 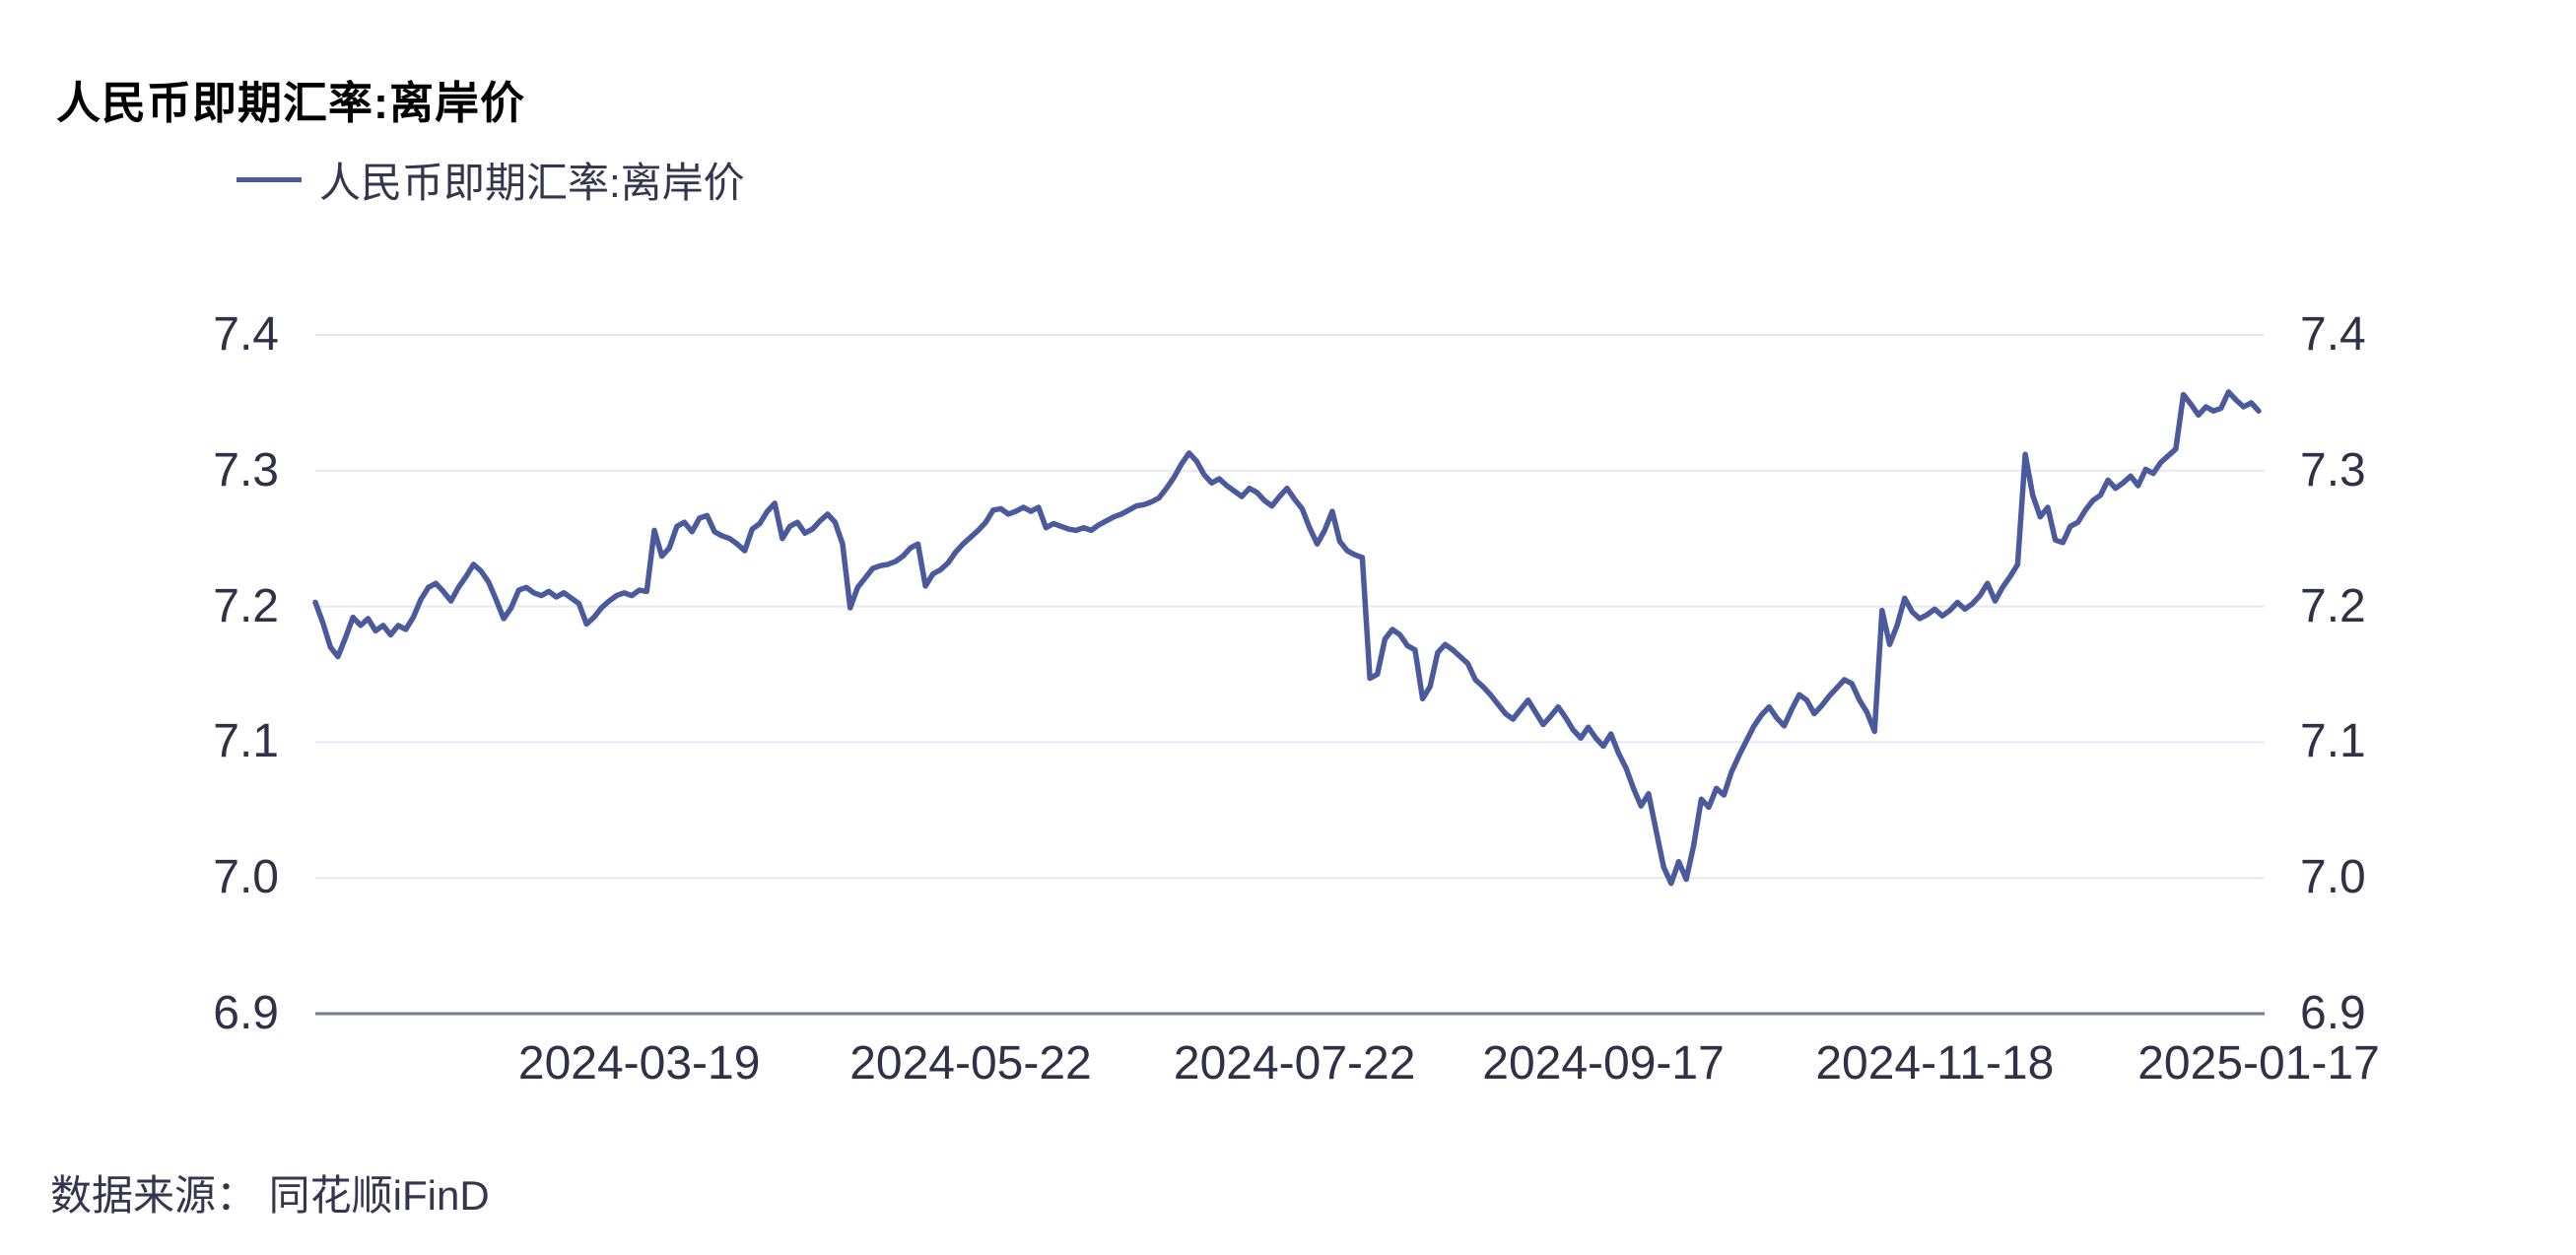 What do you see at coordinates (2333, 470) in the screenshot?
I see `y-axis-label-right: 7.3` at bounding box center [2333, 470].